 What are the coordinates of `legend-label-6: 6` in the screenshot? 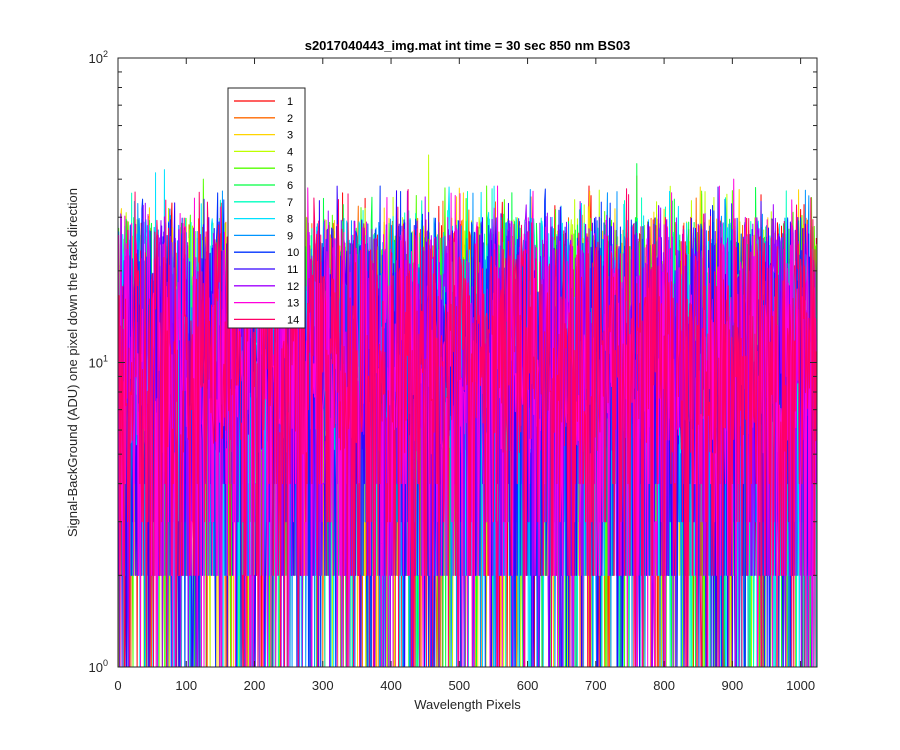 It's located at (290, 186).